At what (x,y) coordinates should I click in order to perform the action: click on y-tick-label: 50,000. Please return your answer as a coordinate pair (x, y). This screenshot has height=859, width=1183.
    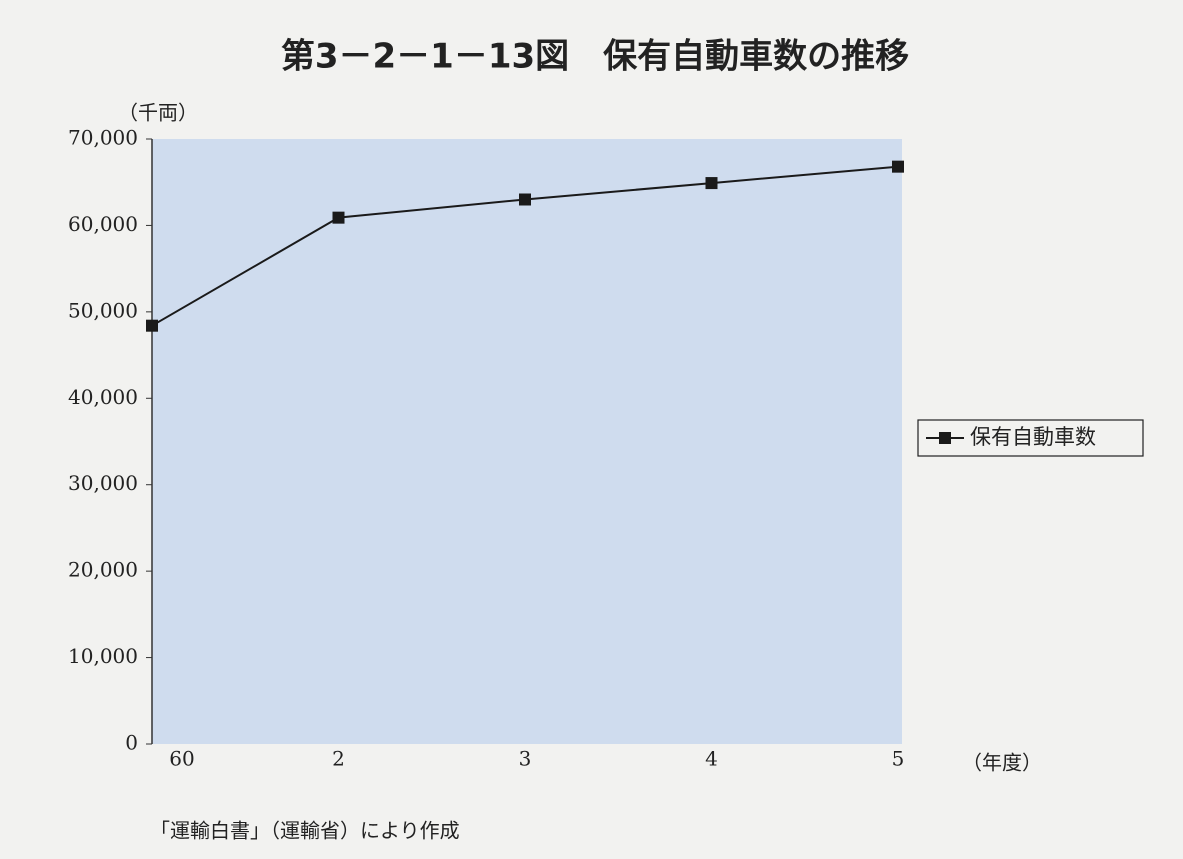
    Looking at the image, I should click on (103, 310).